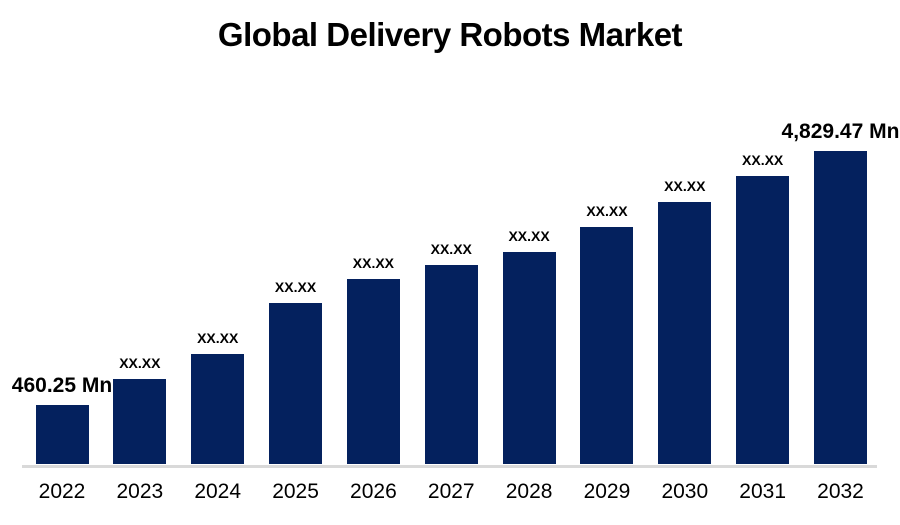 This screenshot has height=525, width=900. I want to click on x-axis-label-2025: 2025, so click(295, 491).